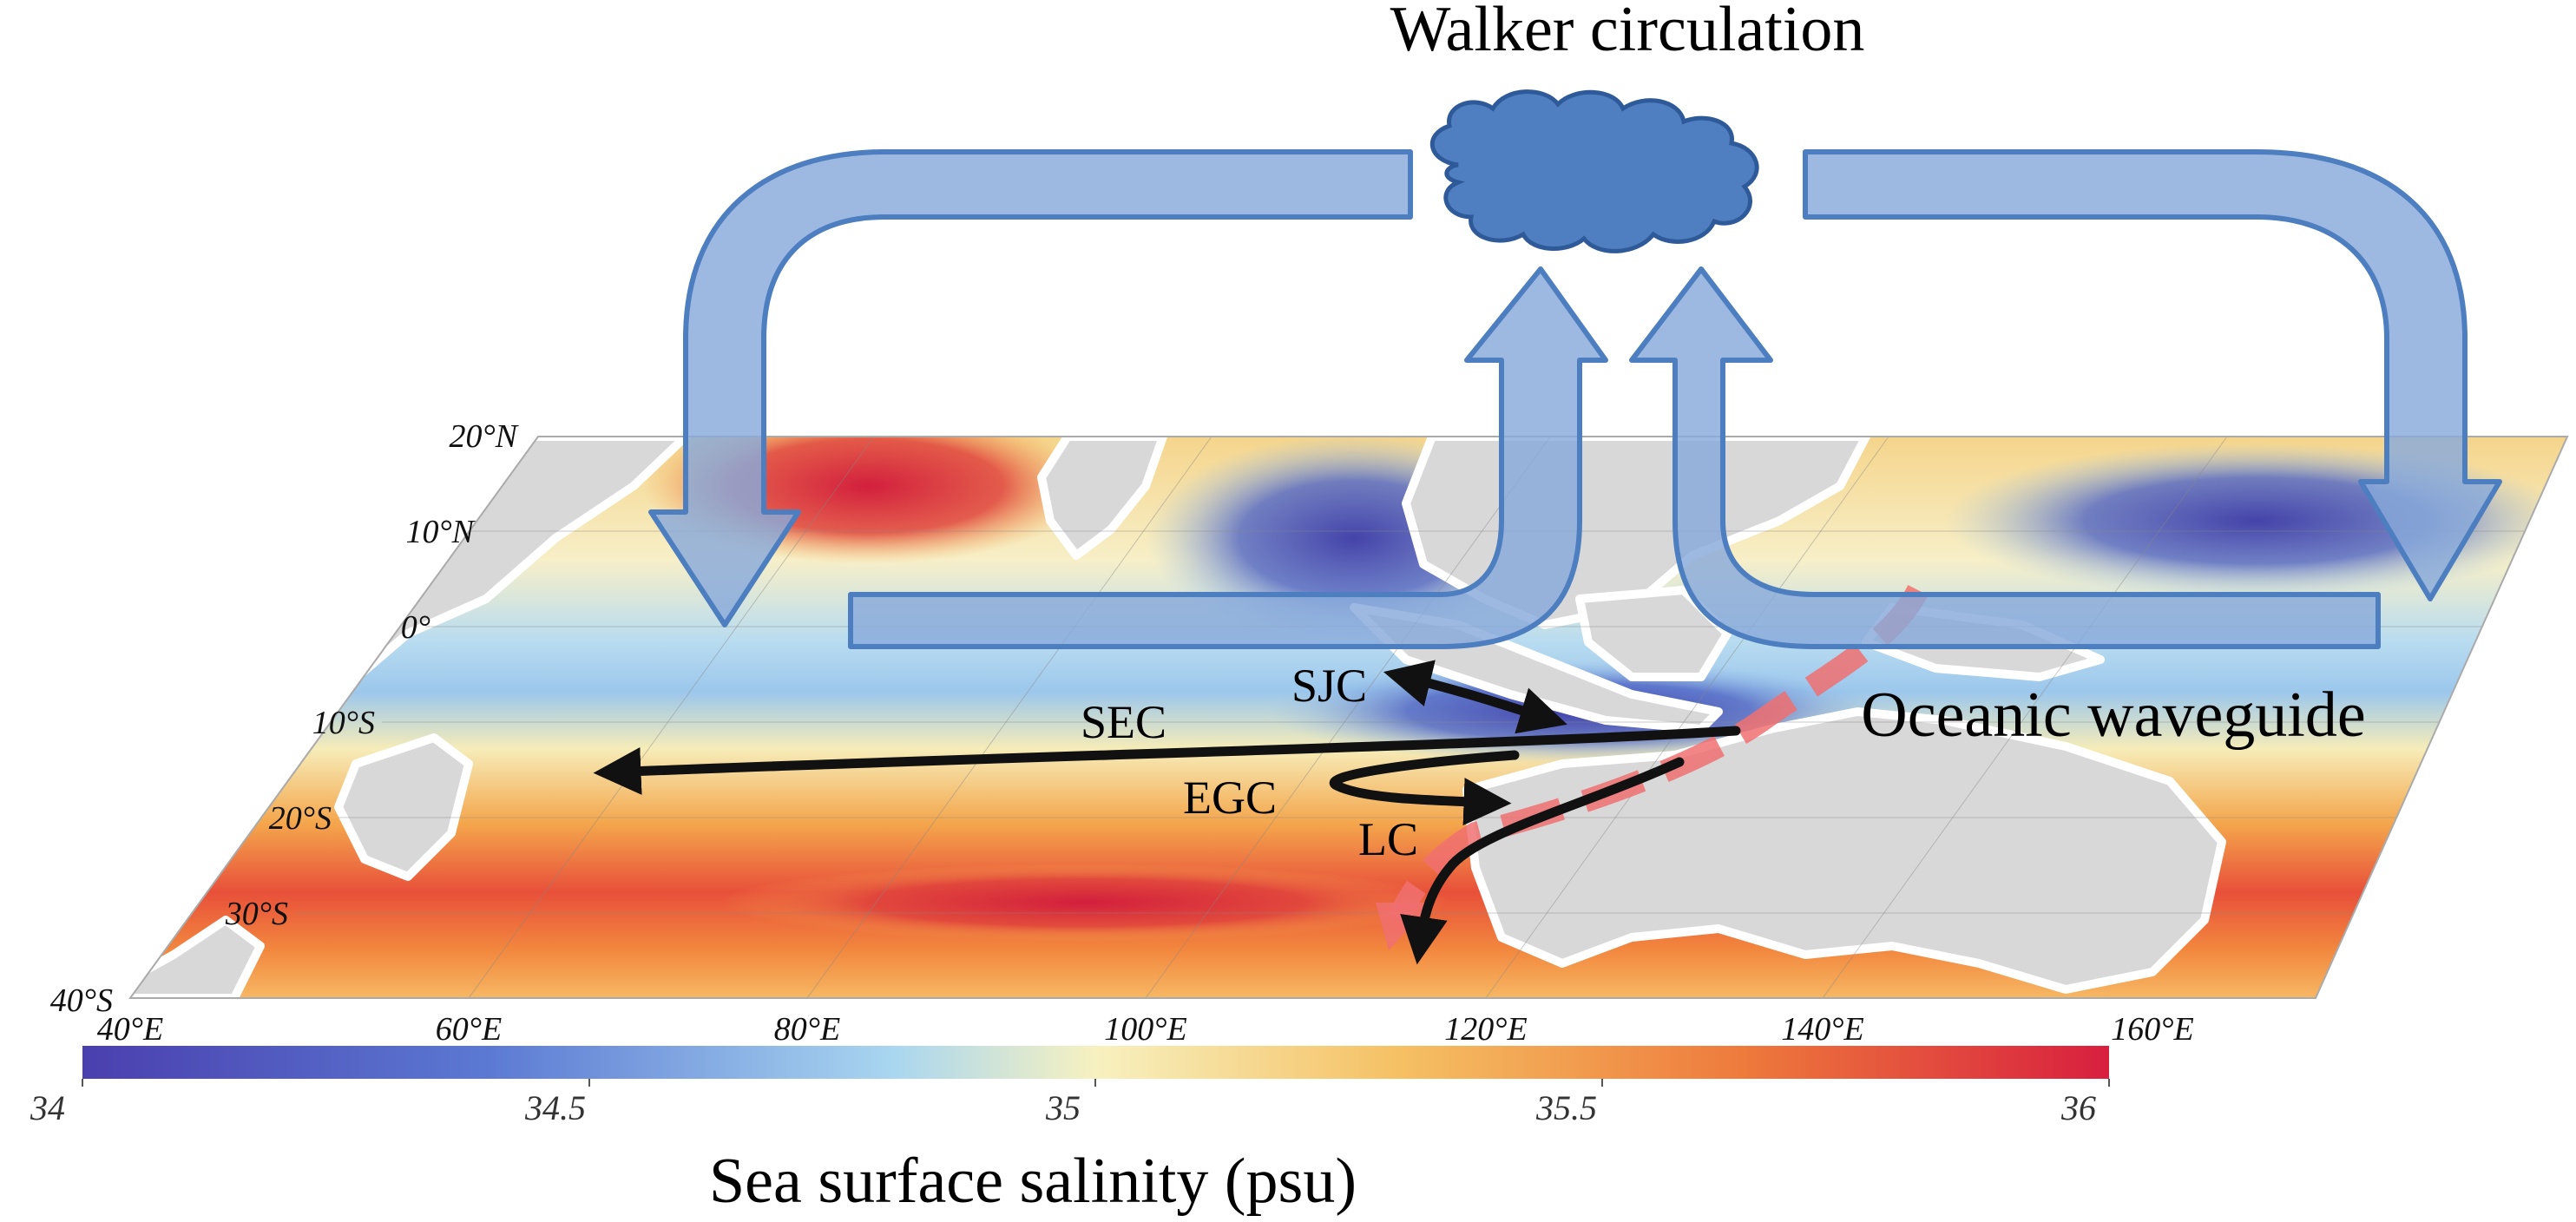 The image size is (2576, 1222). I want to click on australia-land, so click(1844, 850).